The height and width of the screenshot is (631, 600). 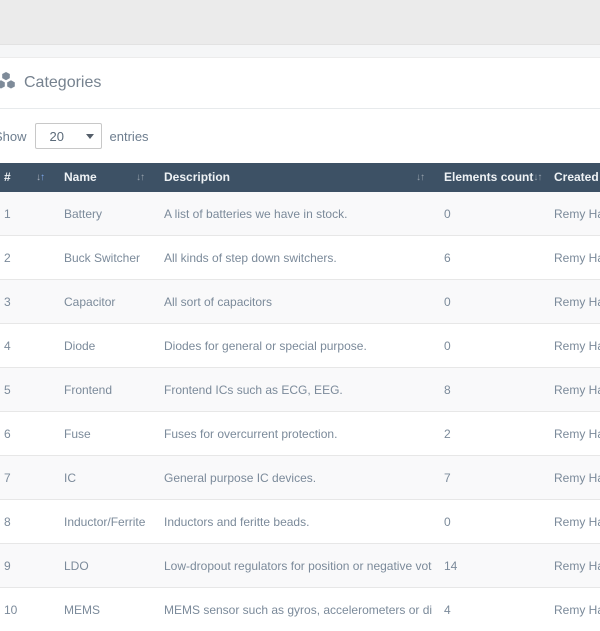 What do you see at coordinates (102, 434) in the screenshot?
I see `cell-name: Fuse` at bounding box center [102, 434].